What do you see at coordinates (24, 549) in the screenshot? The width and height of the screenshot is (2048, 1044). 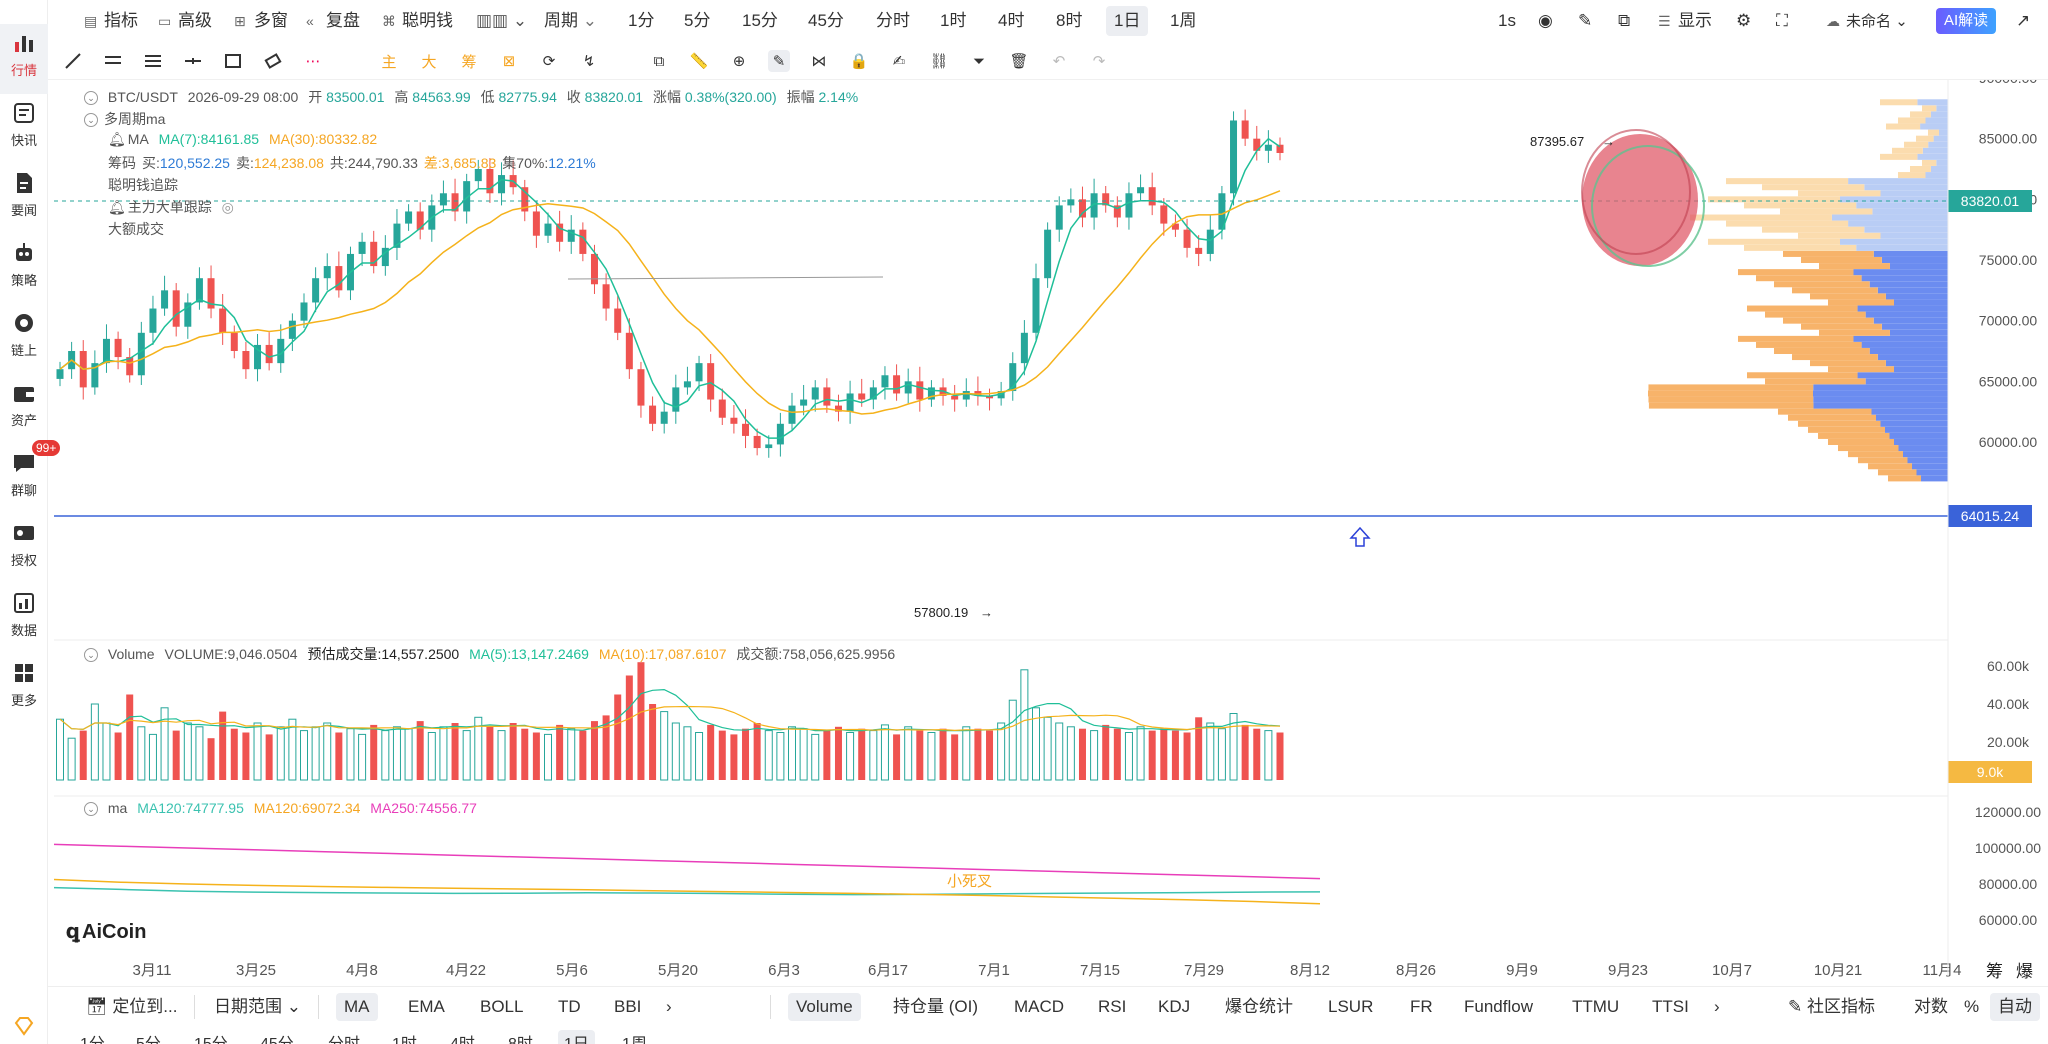 I see `sidebar-item-auth: 授权` at bounding box center [24, 549].